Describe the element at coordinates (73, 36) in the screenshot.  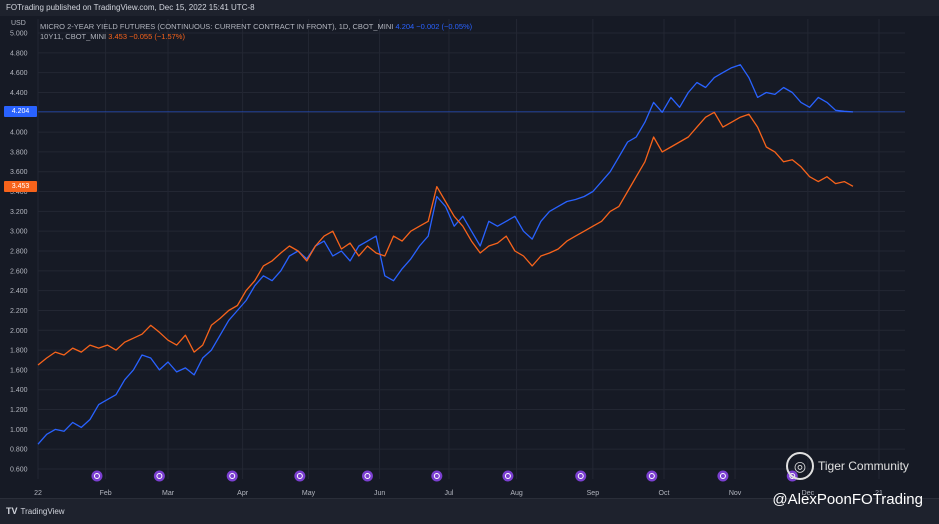
I see `legend-series2-name: 10Y11, CBOT_MINI` at that location.